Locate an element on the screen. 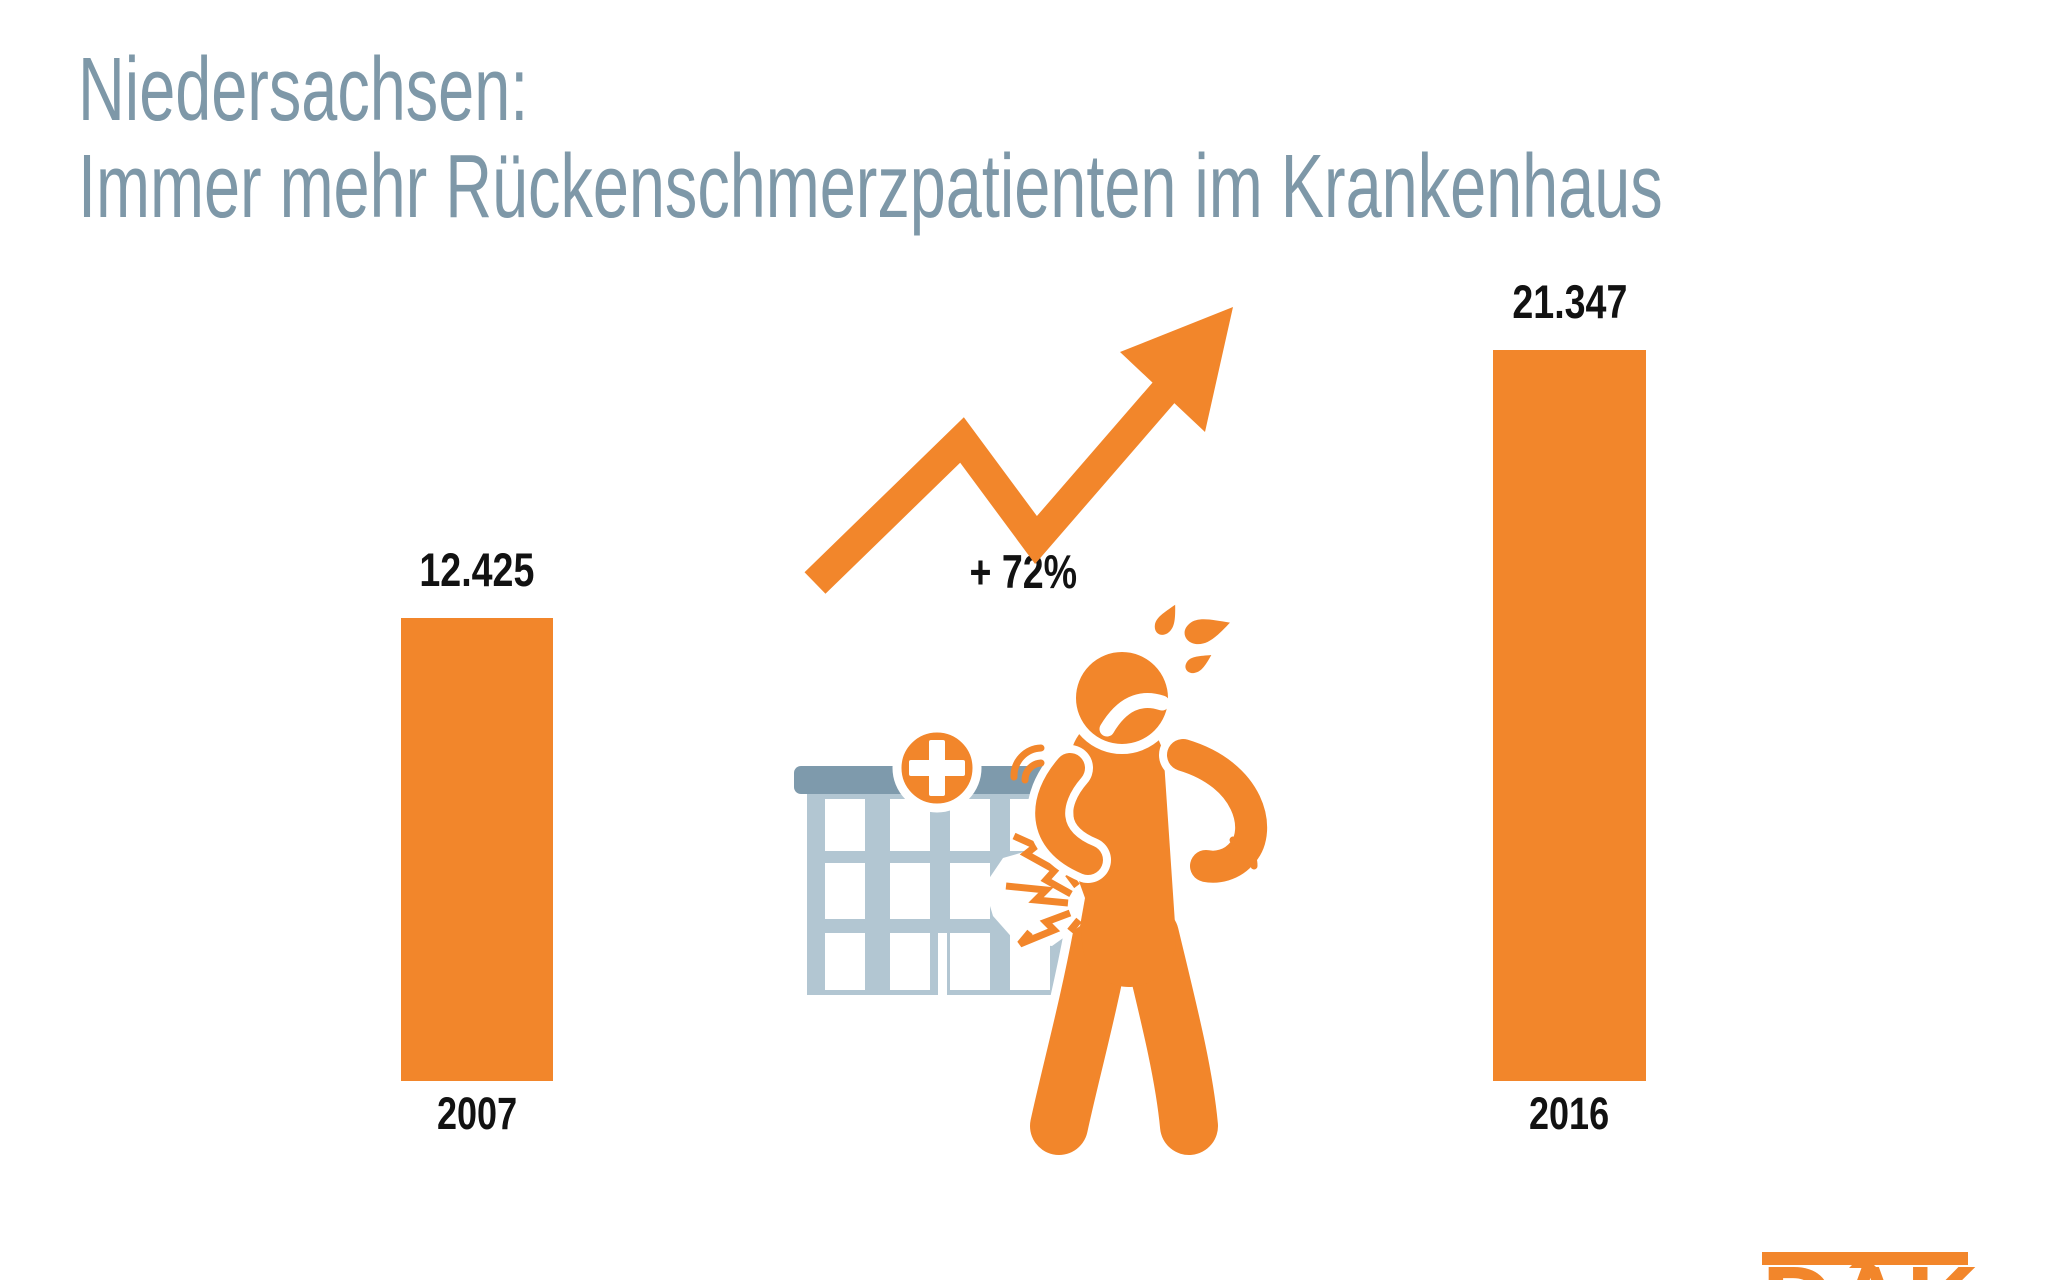 The image size is (2048, 1280). hospital-body is located at coordinates (937, 886).